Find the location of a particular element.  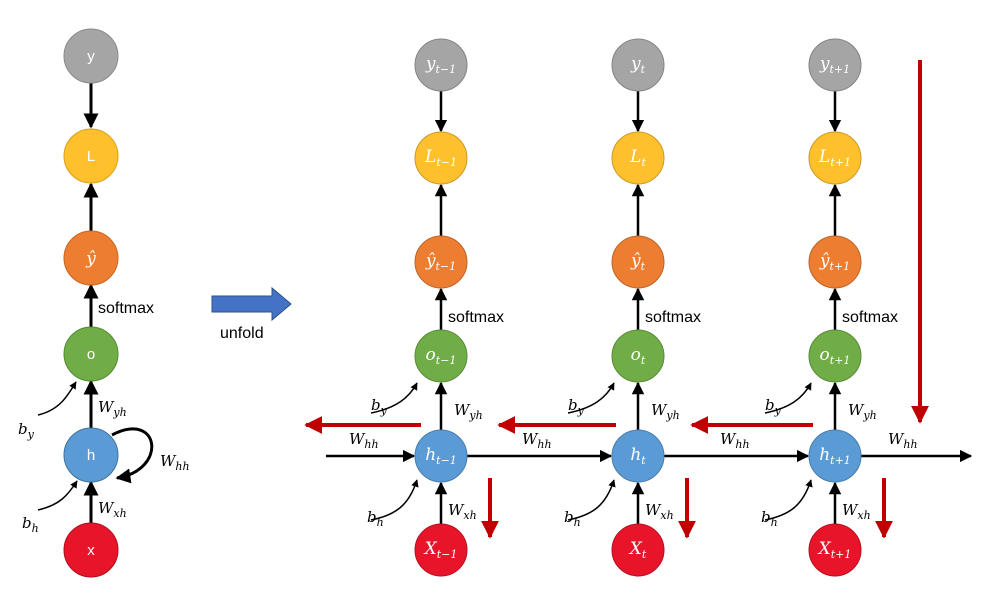

node-yhat-label: ŷ is located at coordinates (90, 259).